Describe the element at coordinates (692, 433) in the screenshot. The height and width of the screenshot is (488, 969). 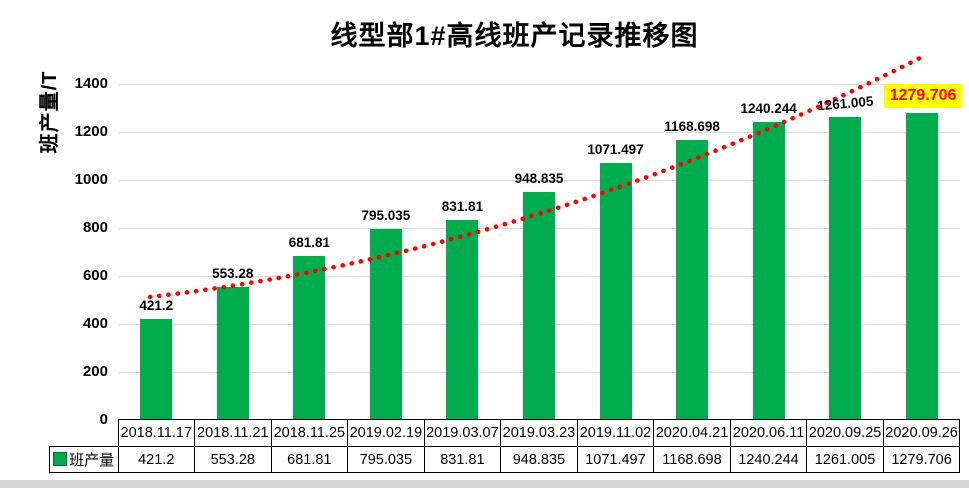
I see `date-header-cell: 2020.04.21` at that location.